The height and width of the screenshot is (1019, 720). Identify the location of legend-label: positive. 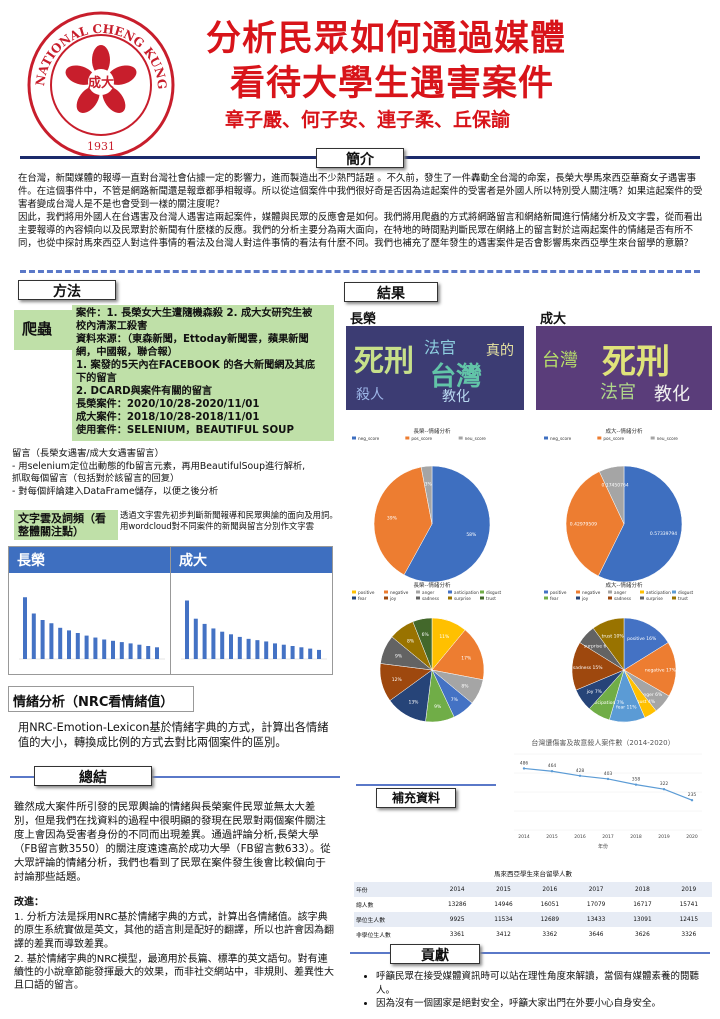
(558, 592).